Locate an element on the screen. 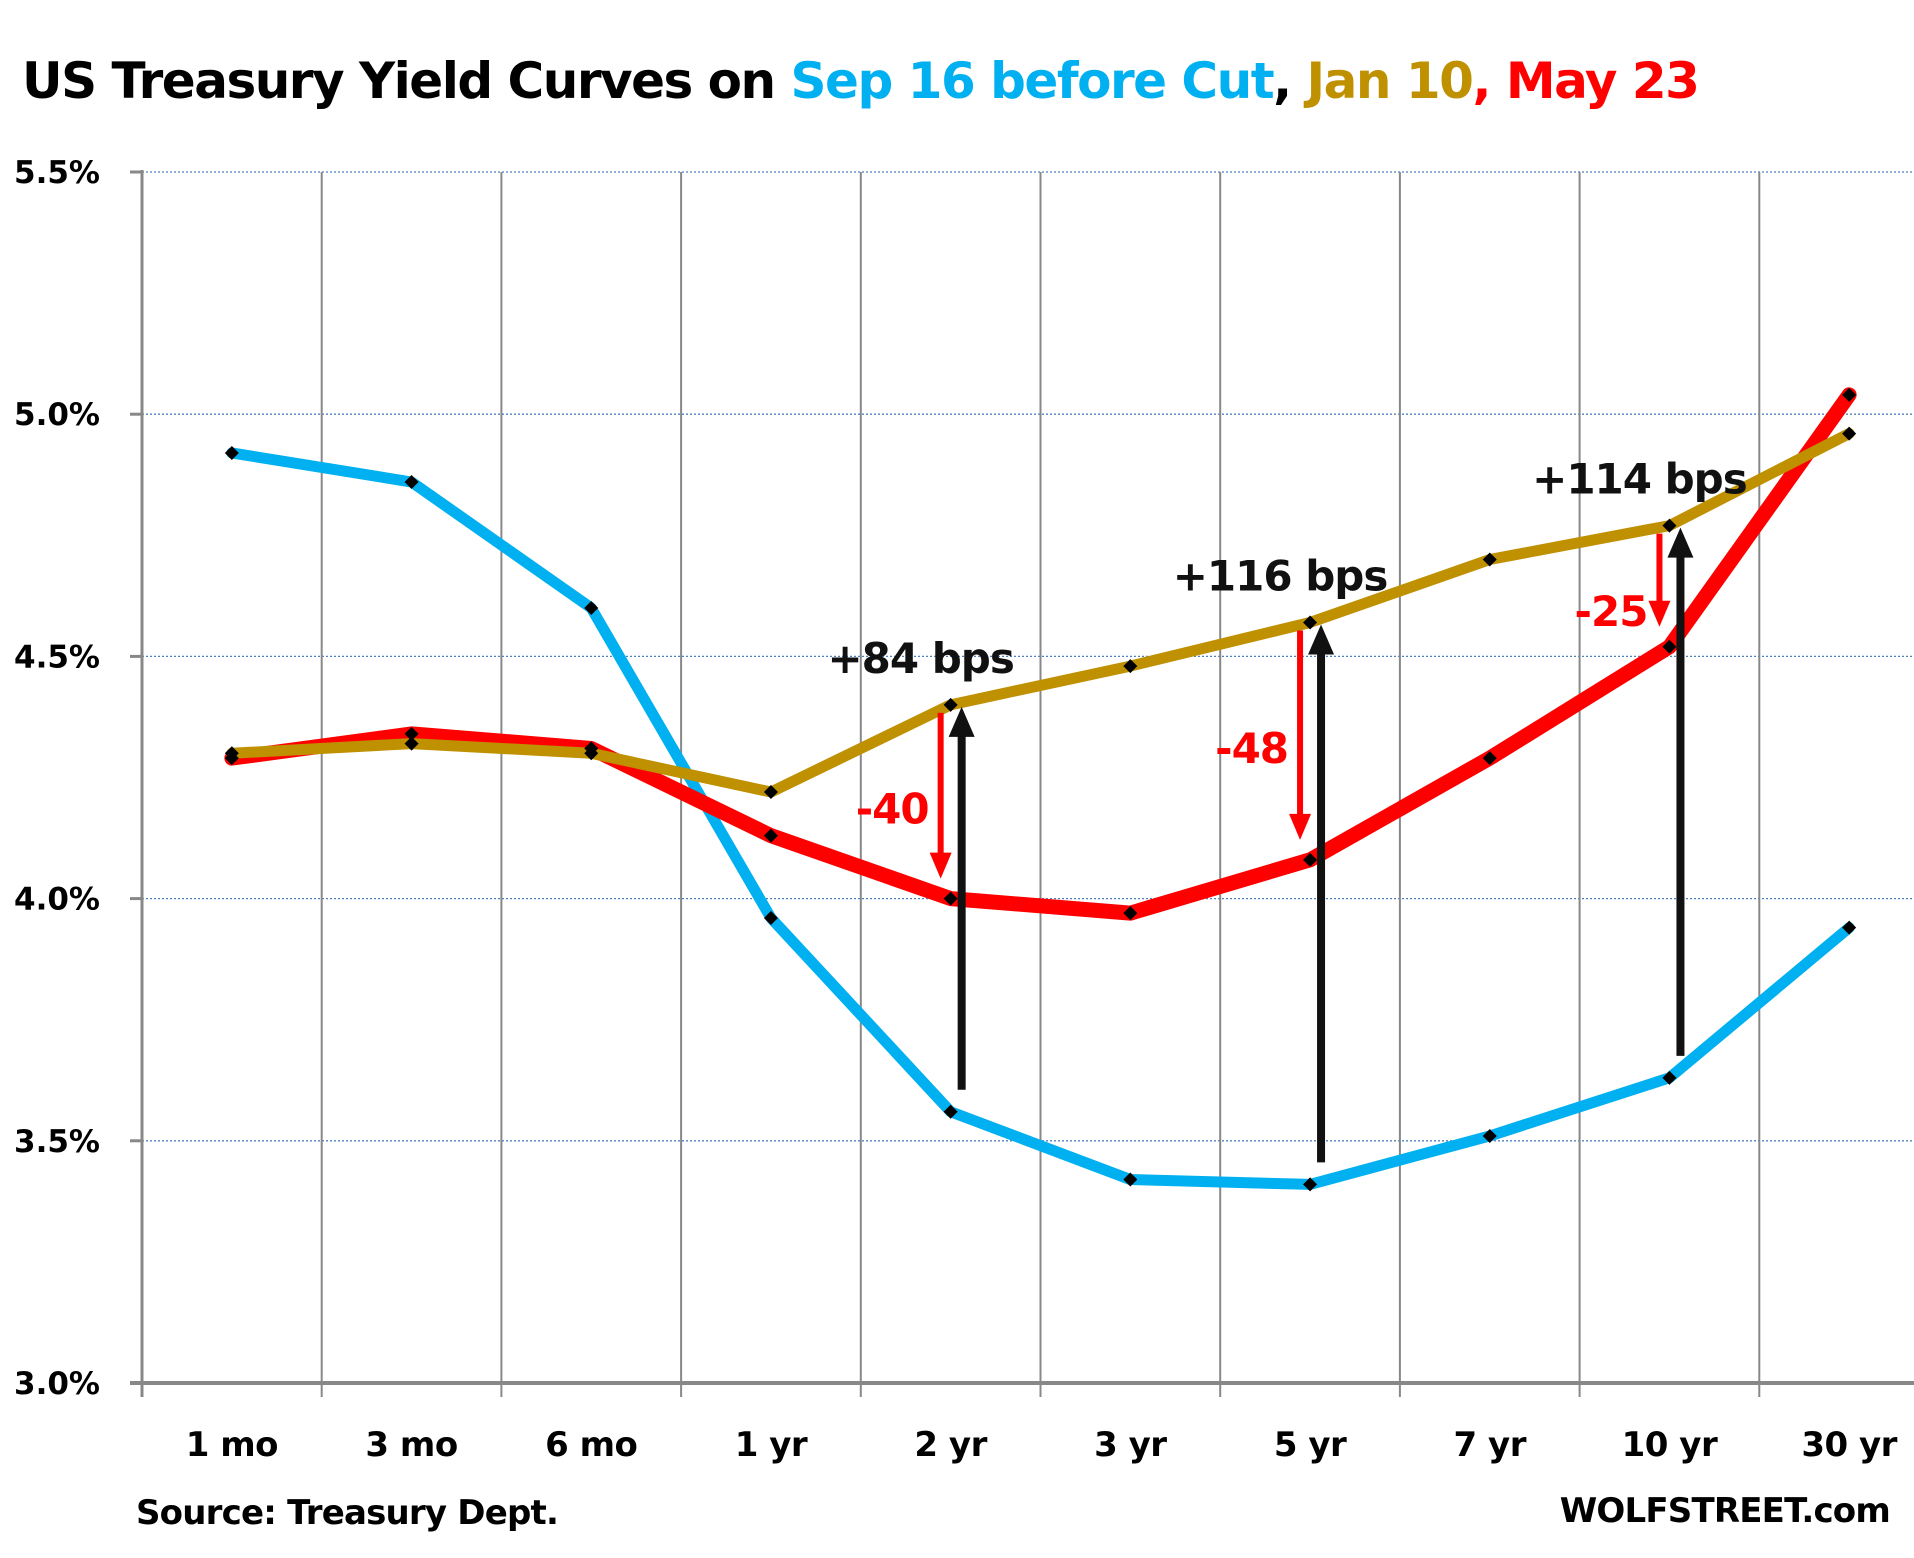 Image resolution: width=1914 pixels, height=1558 pixels. decrease-label: -48 is located at coordinates (1251, 748).